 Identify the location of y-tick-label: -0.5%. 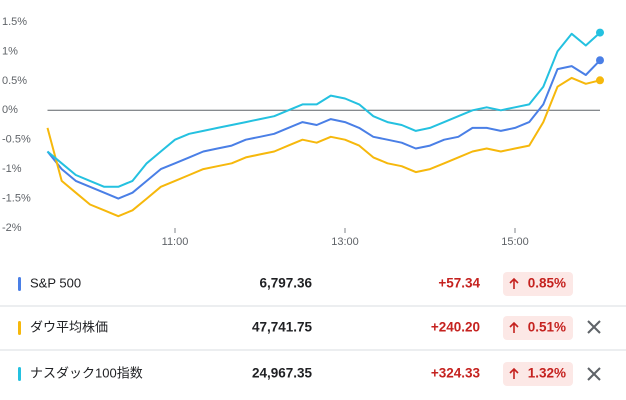
(16, 140).